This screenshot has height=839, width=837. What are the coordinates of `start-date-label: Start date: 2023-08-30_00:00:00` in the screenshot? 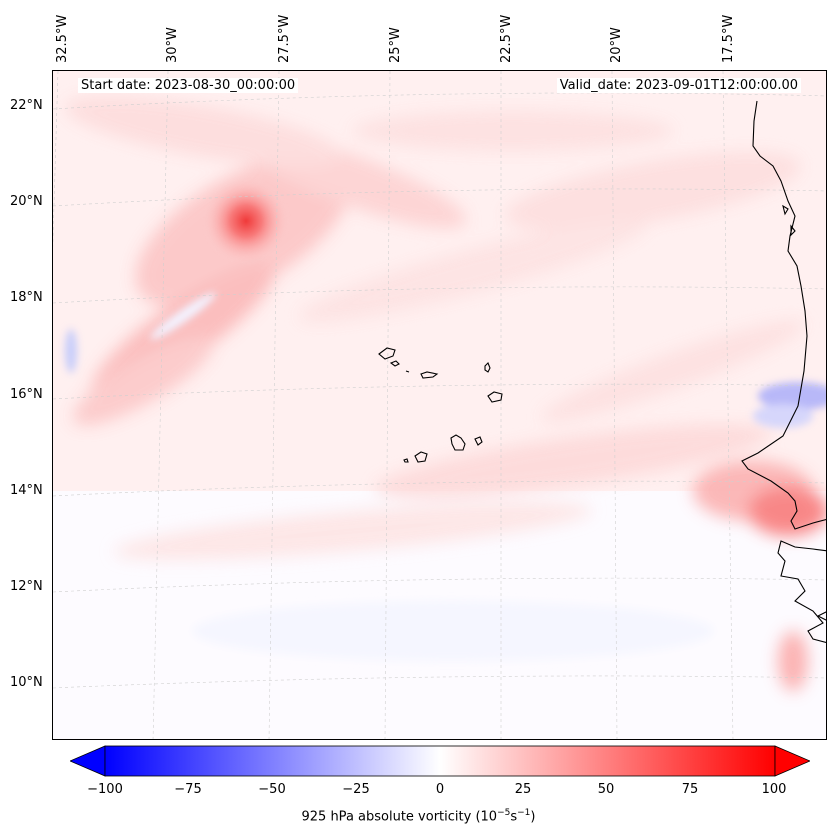 It's located at (188, 85).